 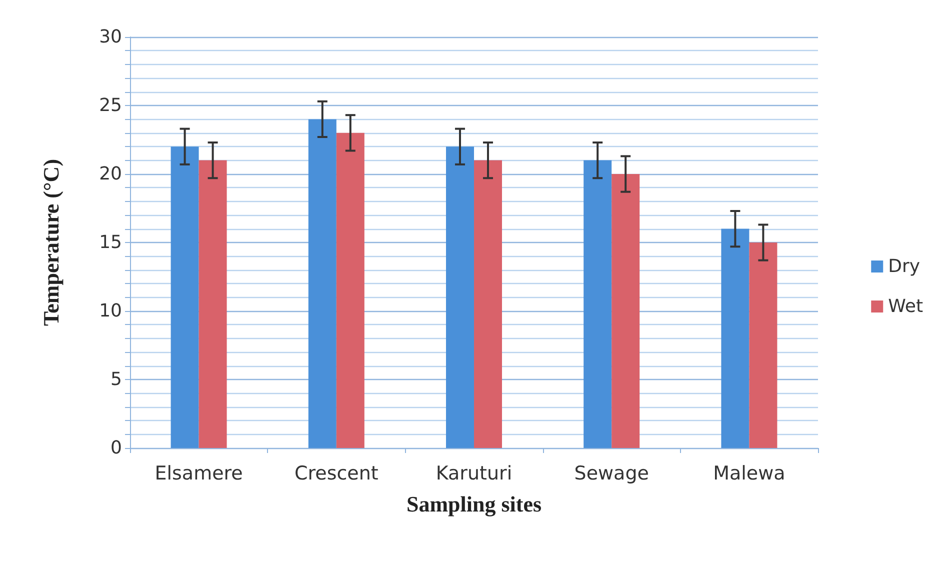 I want to click on y-tick-label: 0, so click(x=116, y=448).